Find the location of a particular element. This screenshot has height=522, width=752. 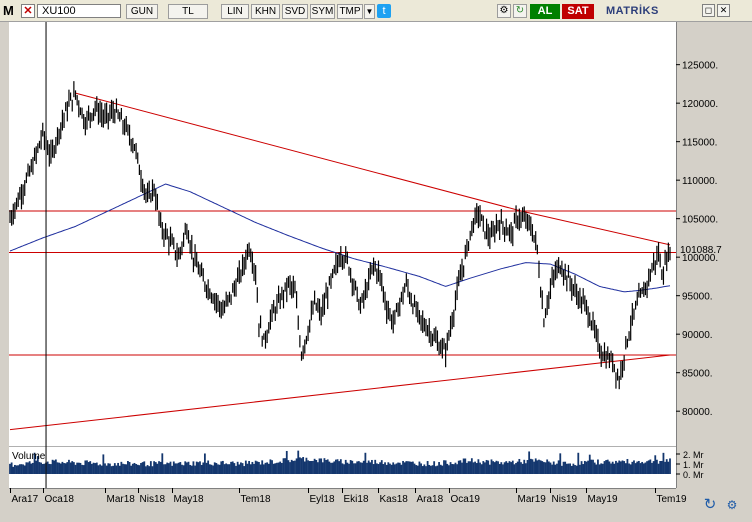

twitter-icon: t is located at coordinates (384, 11).